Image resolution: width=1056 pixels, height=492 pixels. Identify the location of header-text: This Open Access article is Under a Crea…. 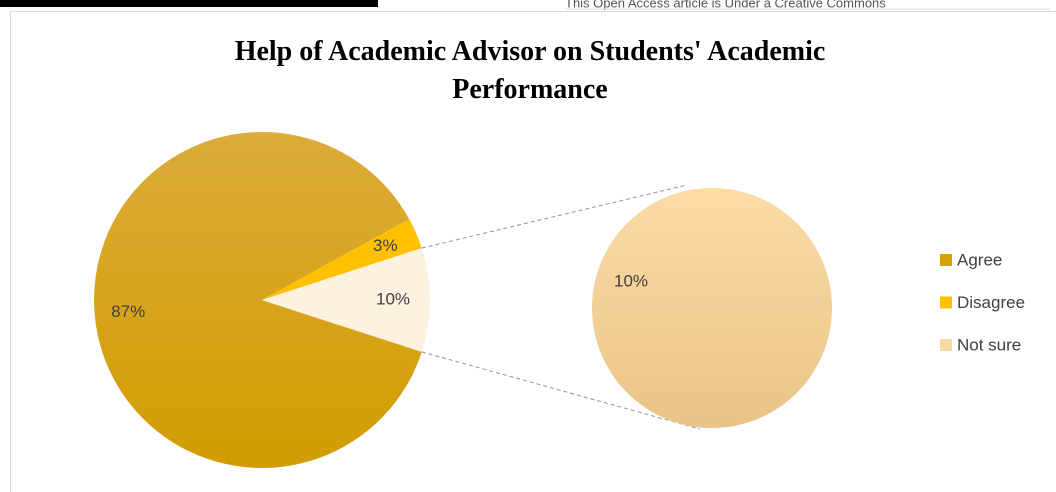
(725, 5).